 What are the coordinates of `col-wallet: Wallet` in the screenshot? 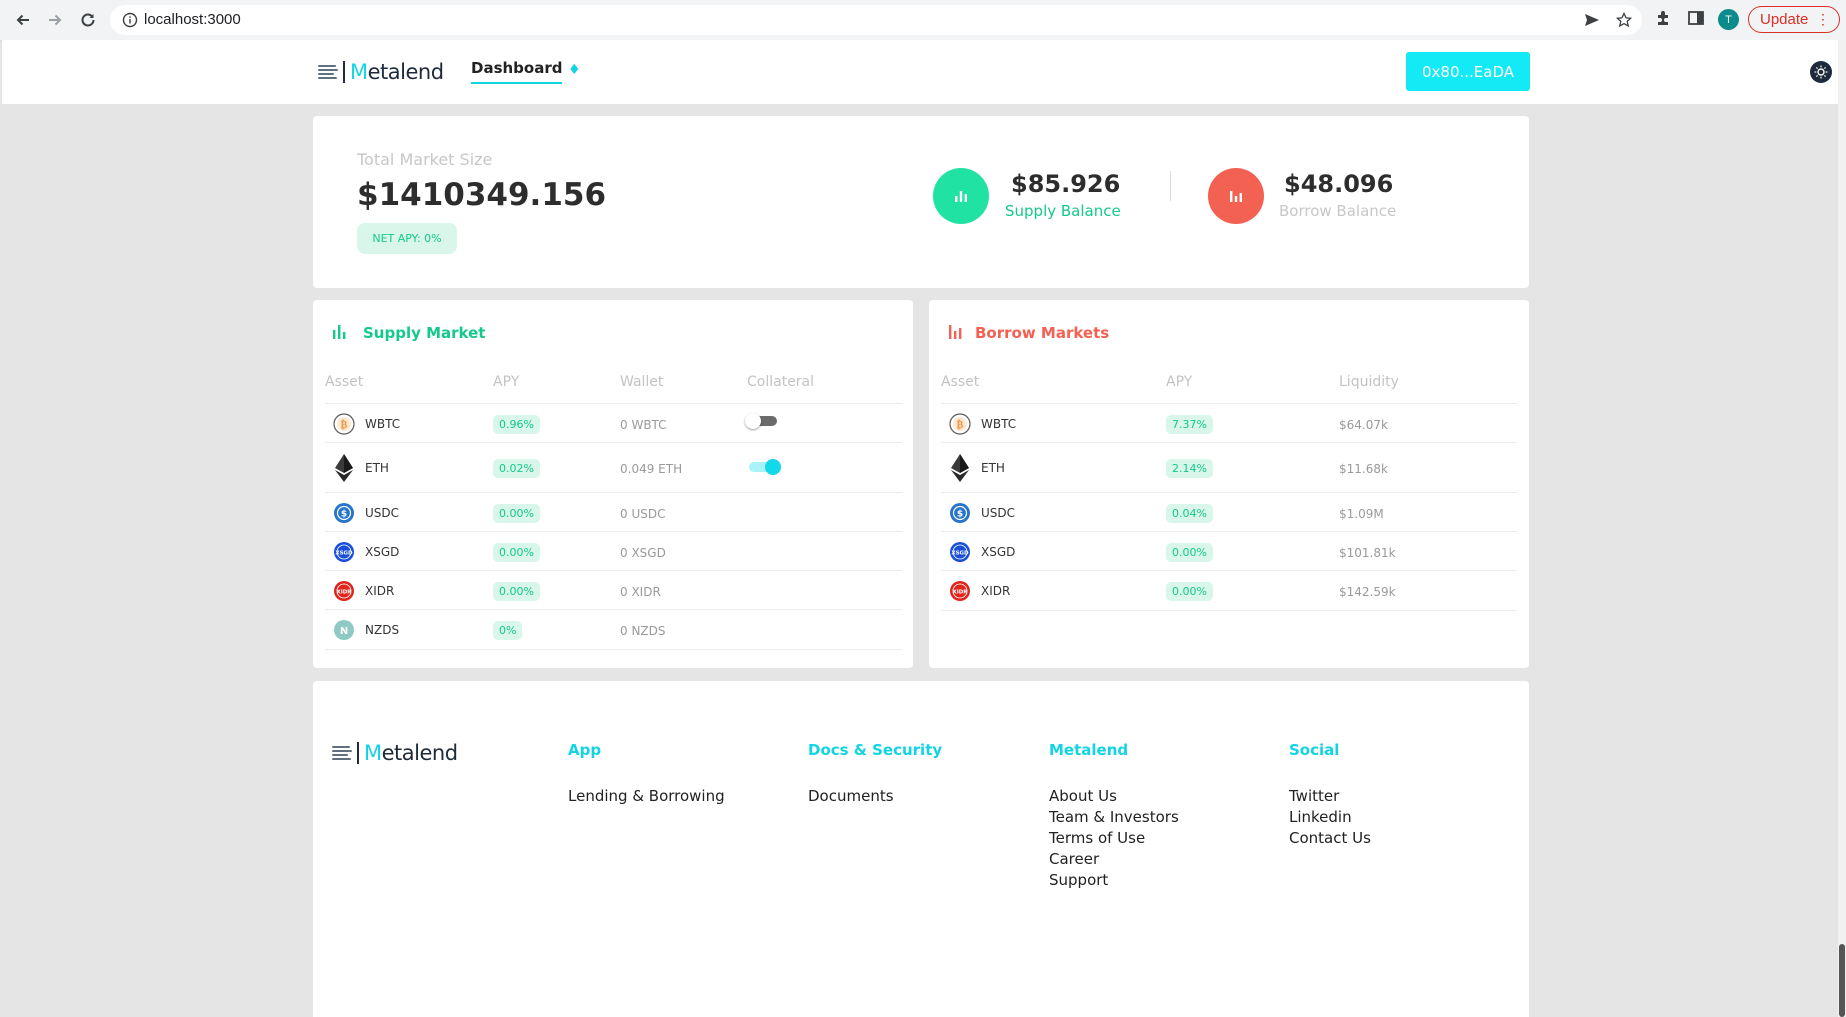 It's located at (642, 382).